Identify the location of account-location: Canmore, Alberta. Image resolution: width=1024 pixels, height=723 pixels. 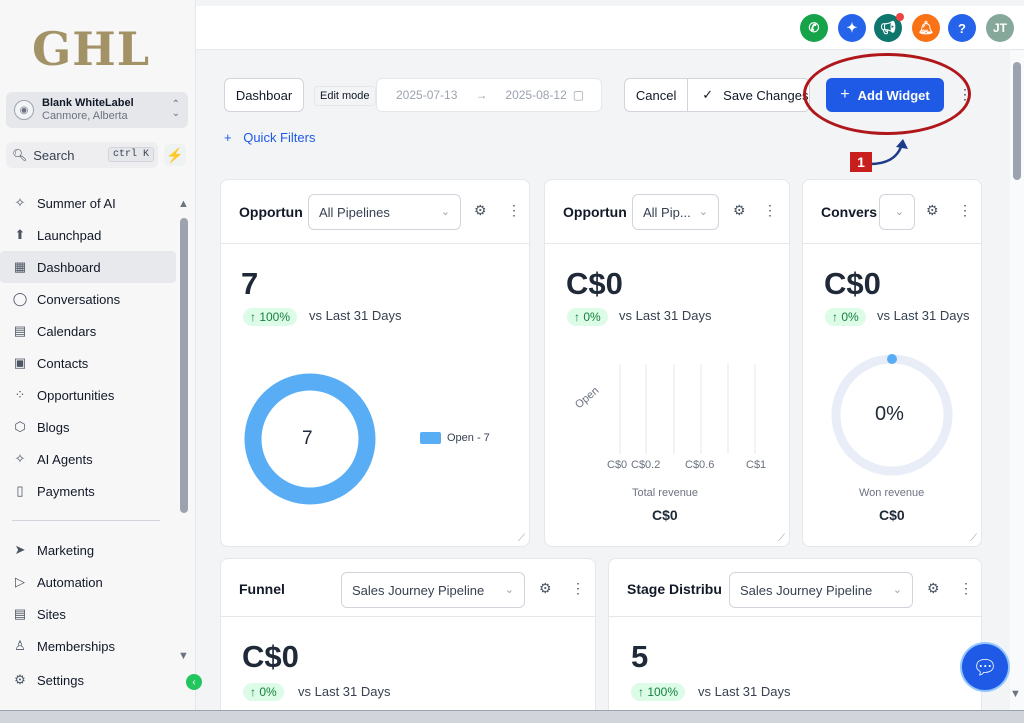
(85, 116).